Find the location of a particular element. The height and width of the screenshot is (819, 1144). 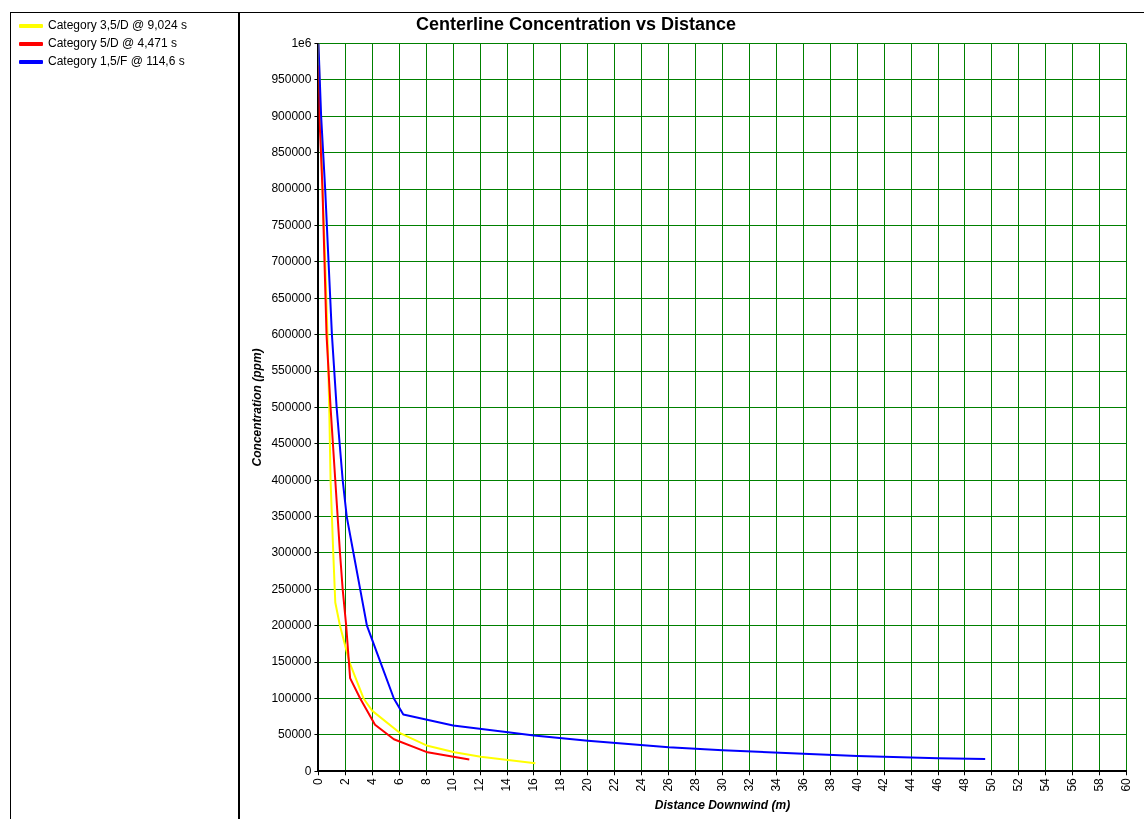

x-tick-label: 22 is located at coordinates (614, 784).